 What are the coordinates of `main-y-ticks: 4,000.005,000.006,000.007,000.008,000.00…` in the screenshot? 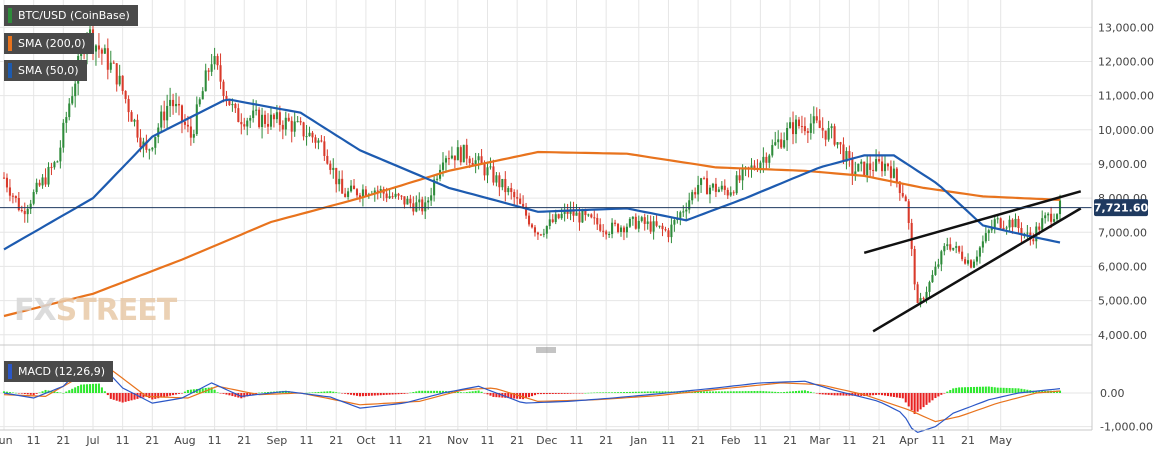 It's located at (1126, 181).